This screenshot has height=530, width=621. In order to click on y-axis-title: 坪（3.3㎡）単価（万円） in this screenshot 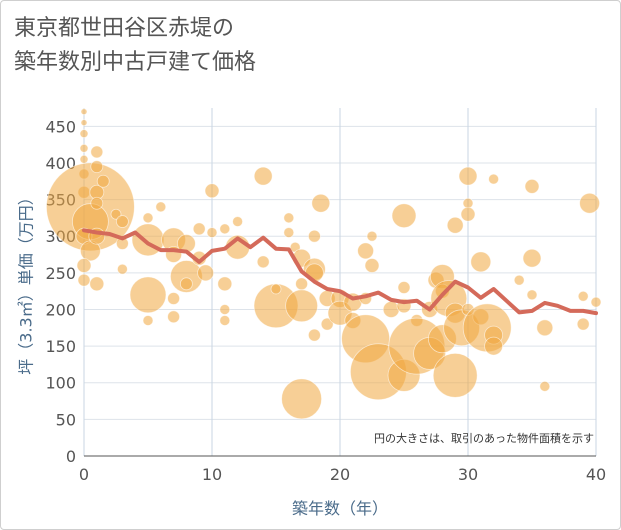, I will do `click(26, 281)`.